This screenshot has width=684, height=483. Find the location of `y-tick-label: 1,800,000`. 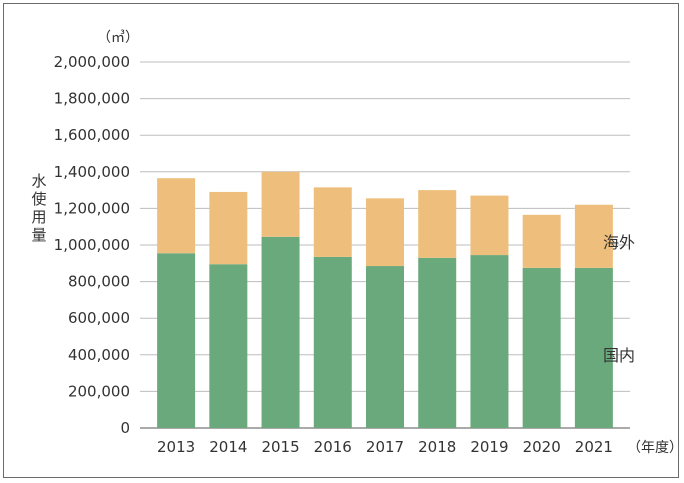

y-tick-label: 1,800,000 is located at coordinates (92, 99).